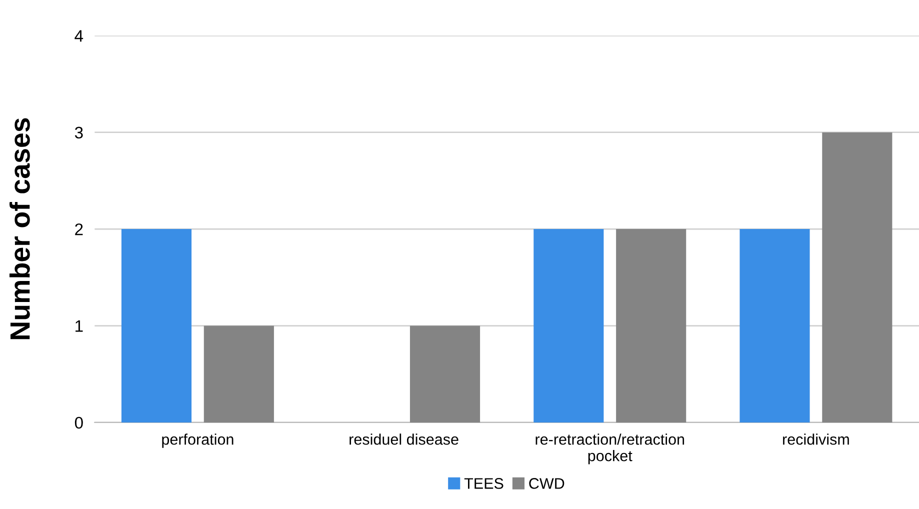 The height and width of the screenshot is (509, 919). What do you see at coordinates (79, 36) in the screenshot?
I see `y-tick-label: 4` at bounding box center [79, 36].